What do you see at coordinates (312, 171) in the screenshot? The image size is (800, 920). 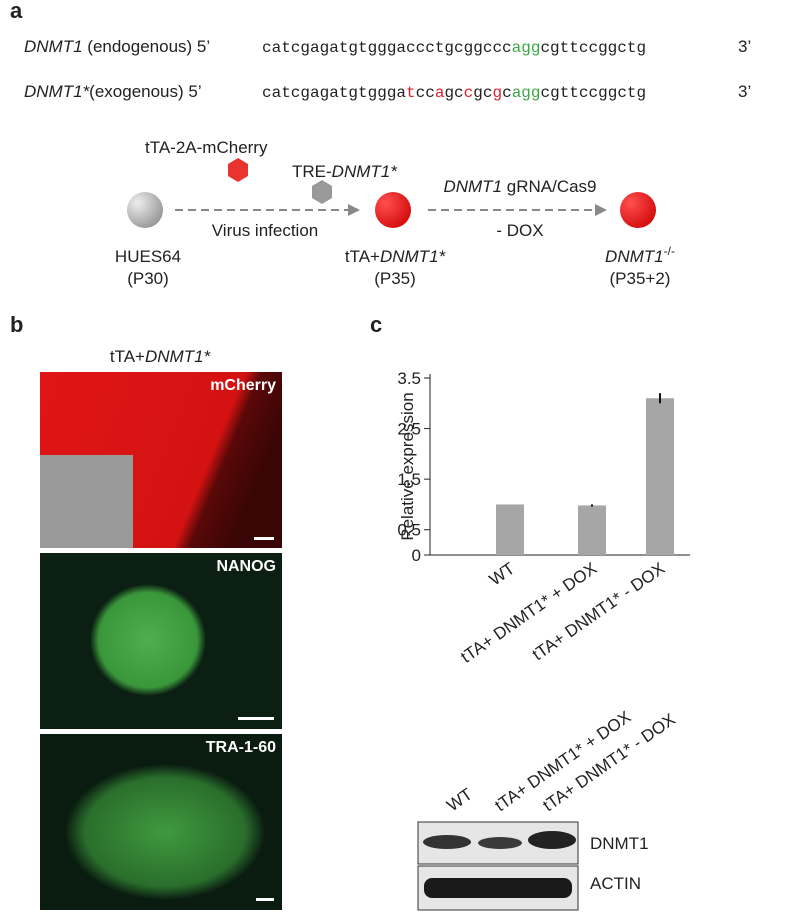 I see `label-part: TRE-` at bounding box center [312, 171].